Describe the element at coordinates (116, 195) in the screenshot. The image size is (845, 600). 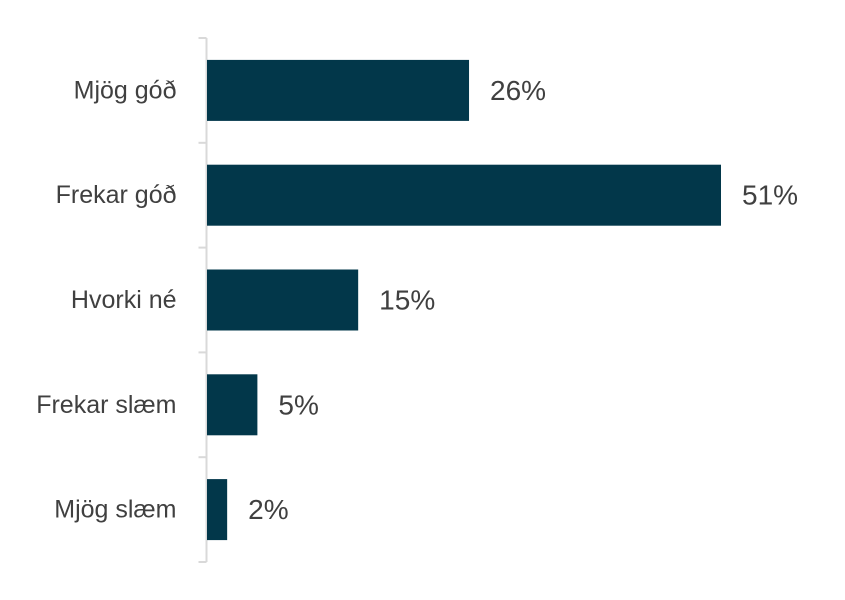
I see `category-label: Frekar góð` at that location.